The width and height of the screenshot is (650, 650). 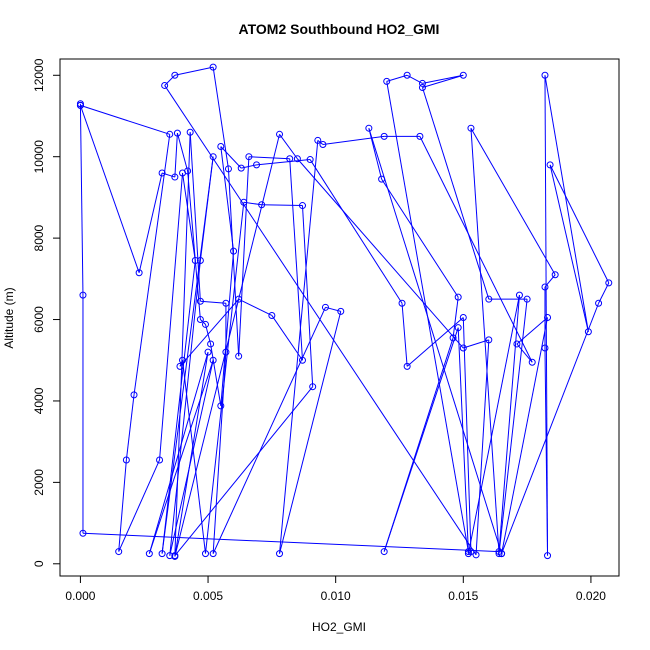 What do you see at coordinates (39, 400) in the screenshot?
I see `y-tick-label: 4000` at bounding box center [39, 400].